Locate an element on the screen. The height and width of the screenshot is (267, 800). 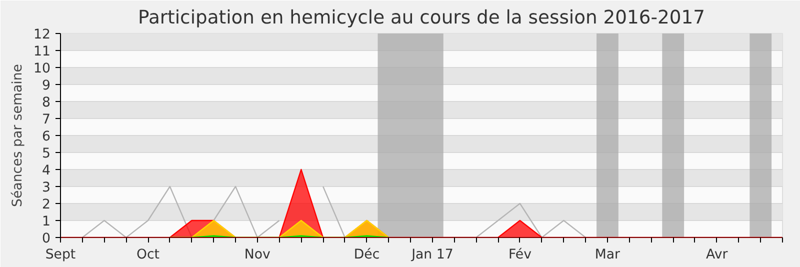
x-tick-label: Oct is located at coordinates (148, 255).